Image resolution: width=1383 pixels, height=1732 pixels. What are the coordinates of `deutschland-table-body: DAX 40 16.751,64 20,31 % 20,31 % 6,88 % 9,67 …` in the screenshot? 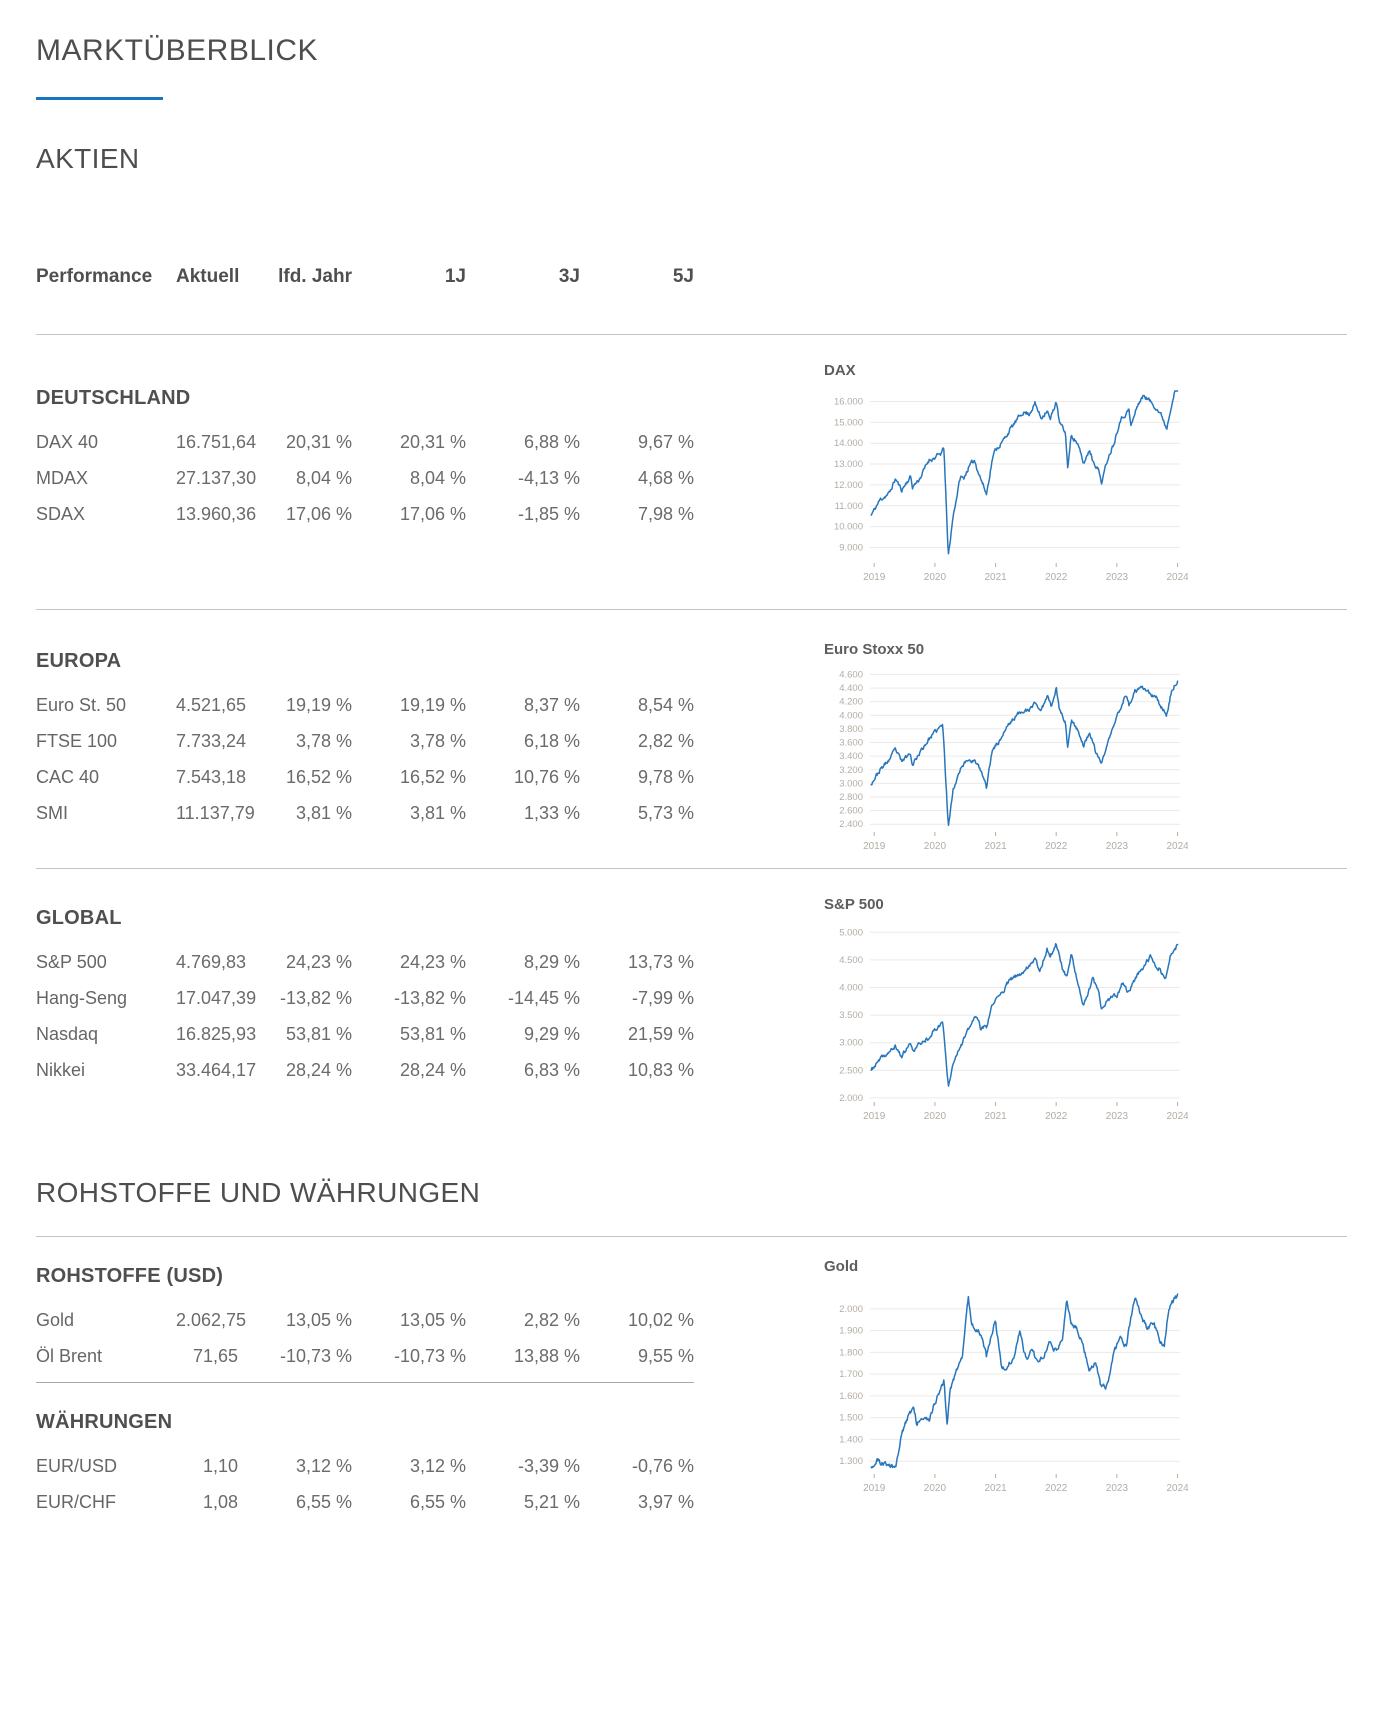 It's located at (365, 478).